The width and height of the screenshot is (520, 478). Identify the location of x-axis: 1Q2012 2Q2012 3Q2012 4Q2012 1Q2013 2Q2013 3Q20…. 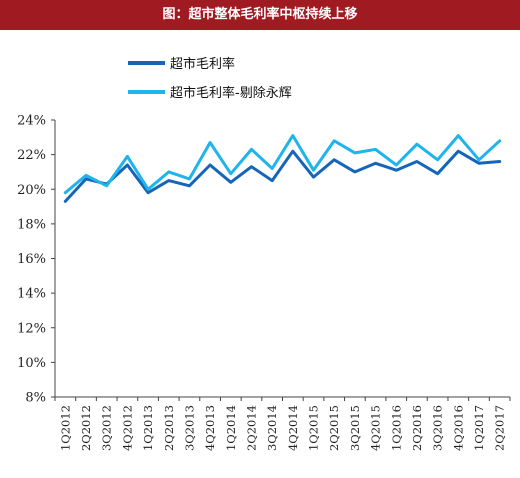
(282, 423).